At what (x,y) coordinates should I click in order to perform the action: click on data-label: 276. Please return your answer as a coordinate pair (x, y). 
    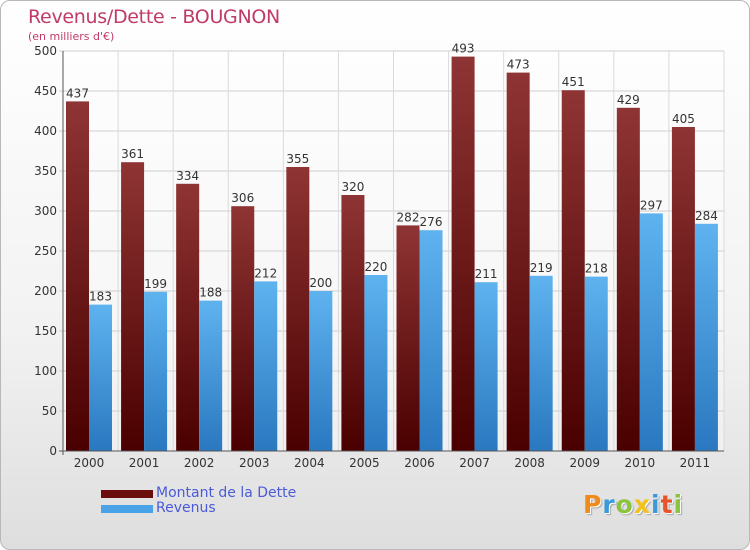
    Looking at the image, I should click on (431, 222).